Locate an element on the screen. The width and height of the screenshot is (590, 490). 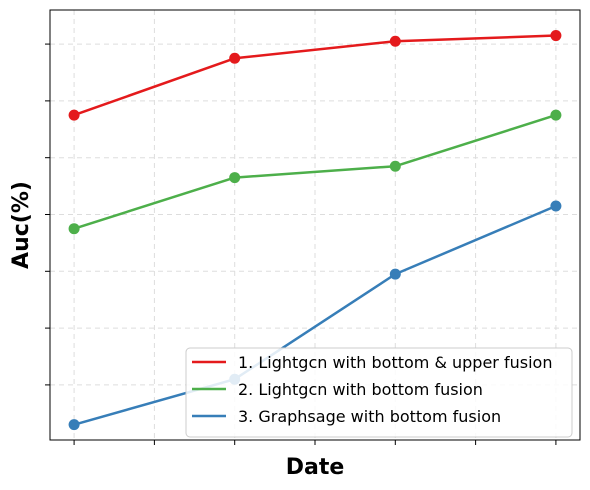
series-line is located at coordinates (314, 75).